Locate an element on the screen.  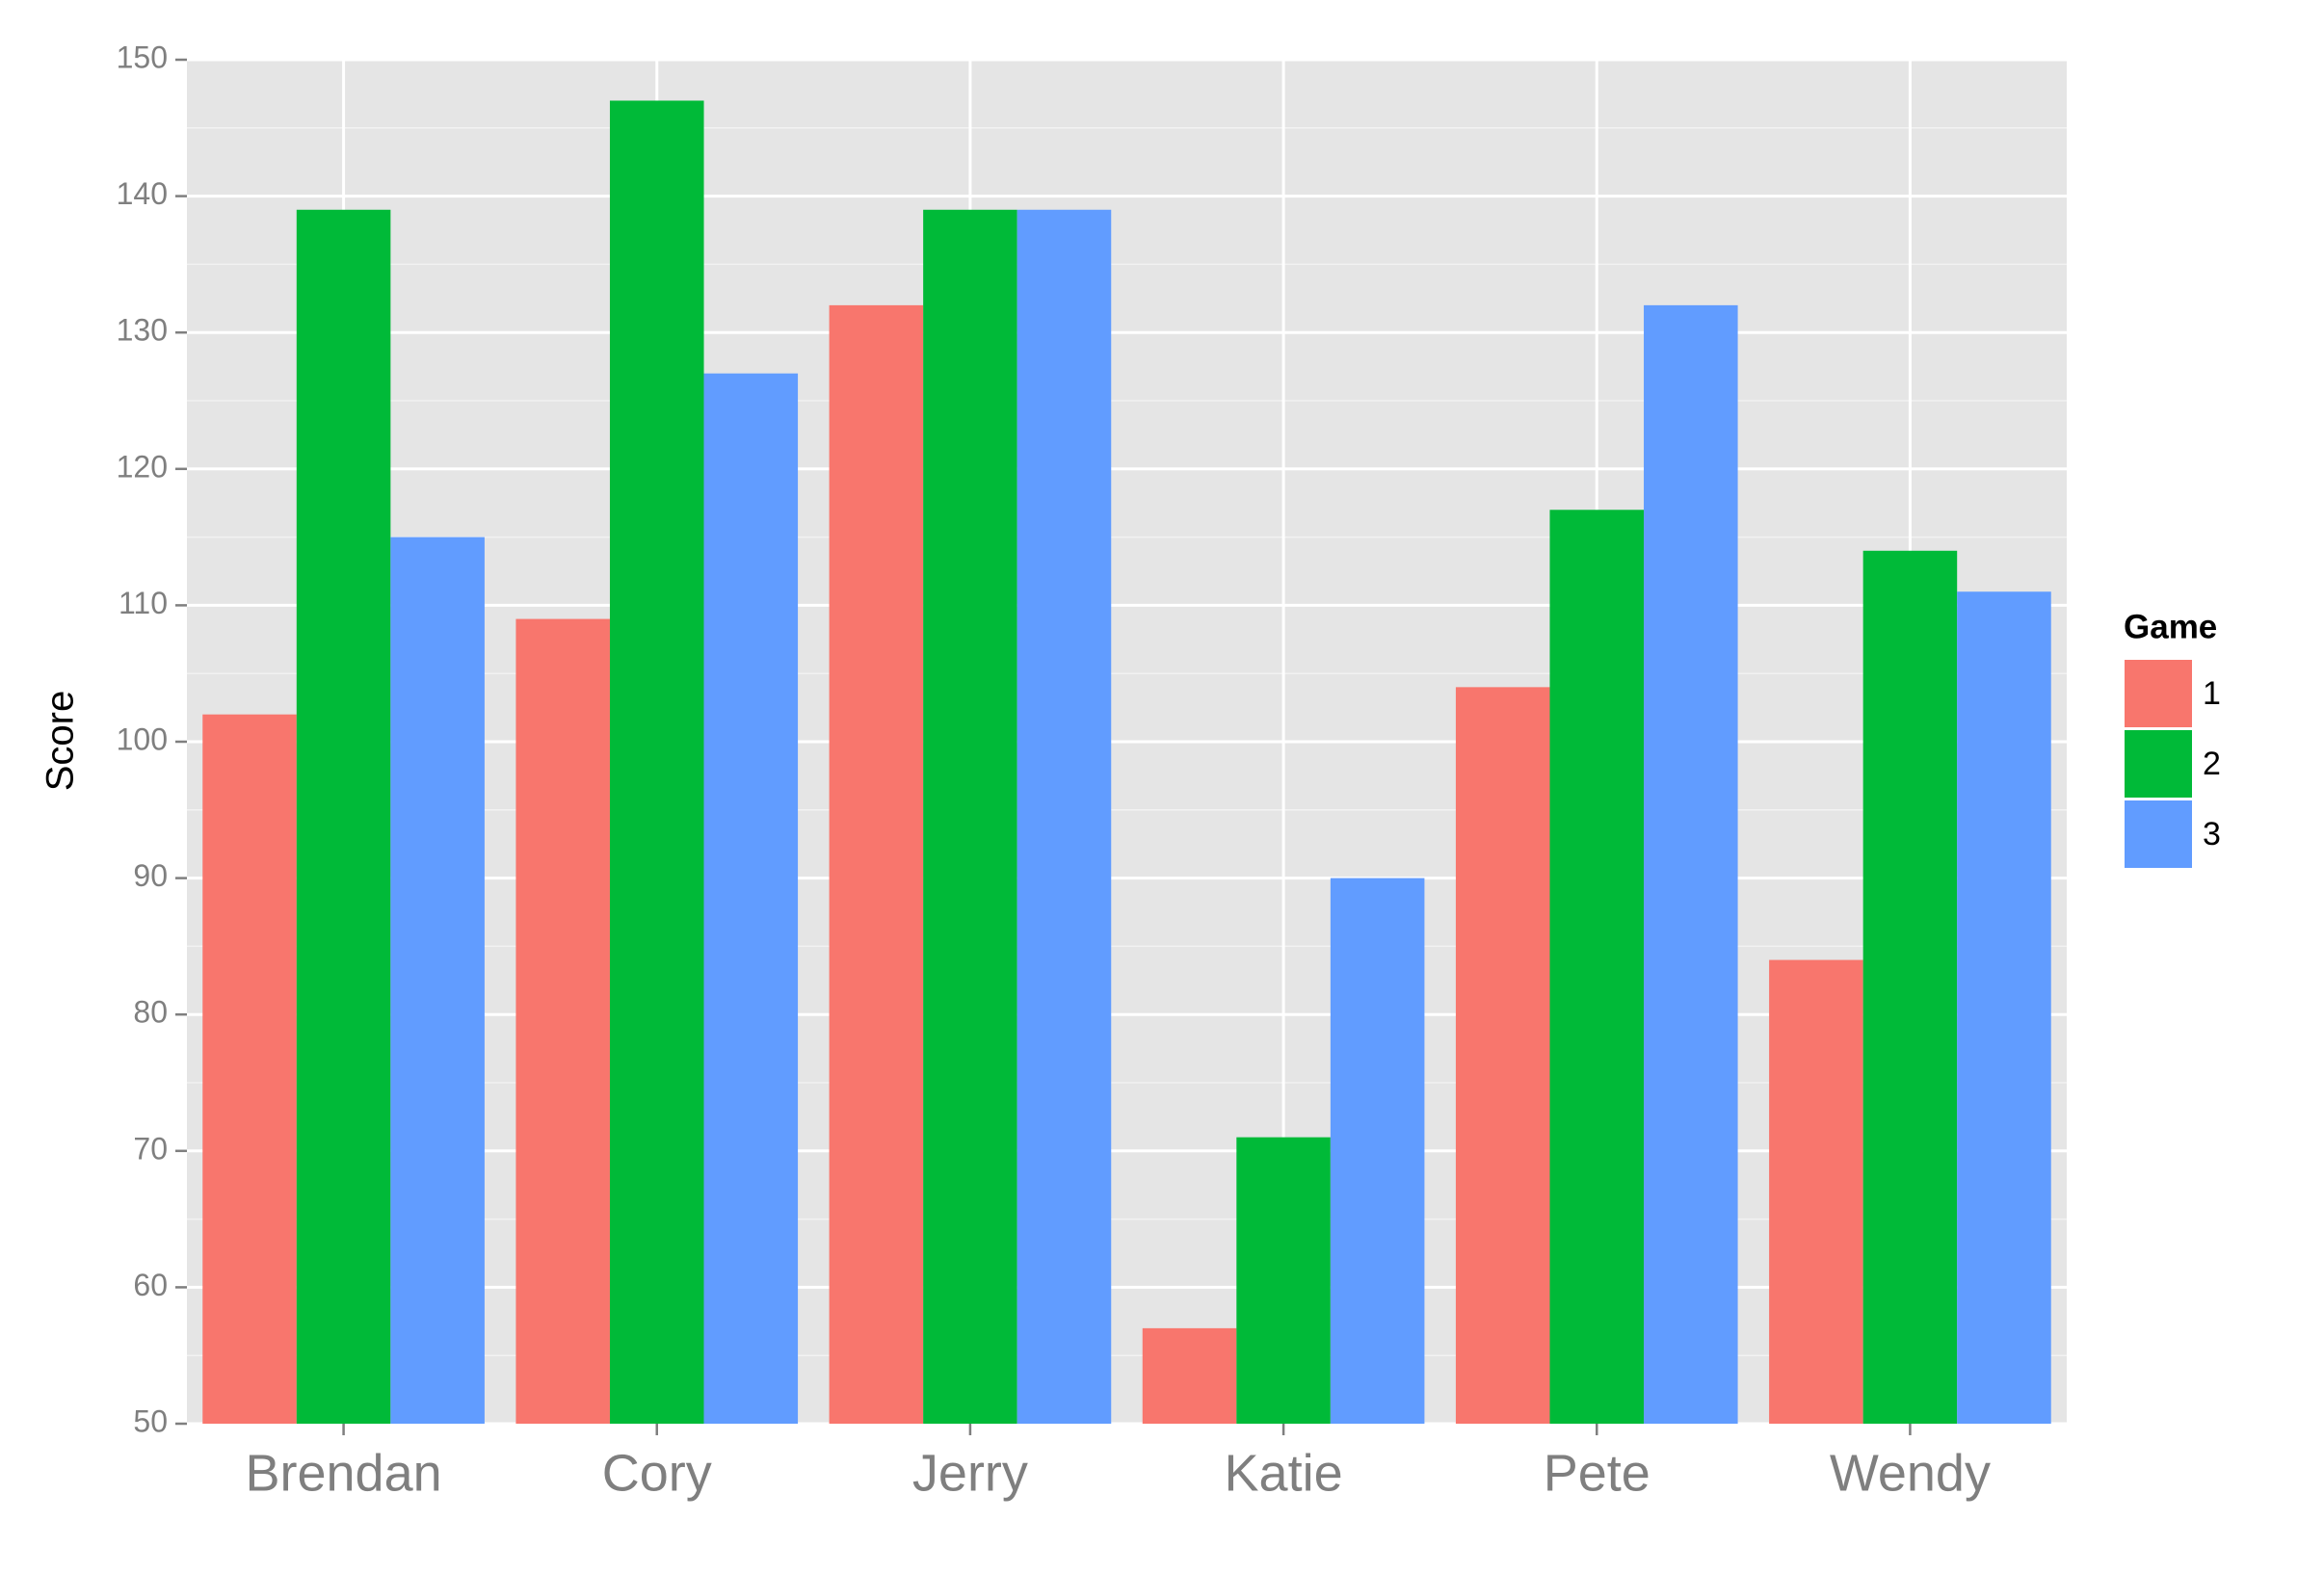
legend-label: 3 is located at coordinates (2212, 834).